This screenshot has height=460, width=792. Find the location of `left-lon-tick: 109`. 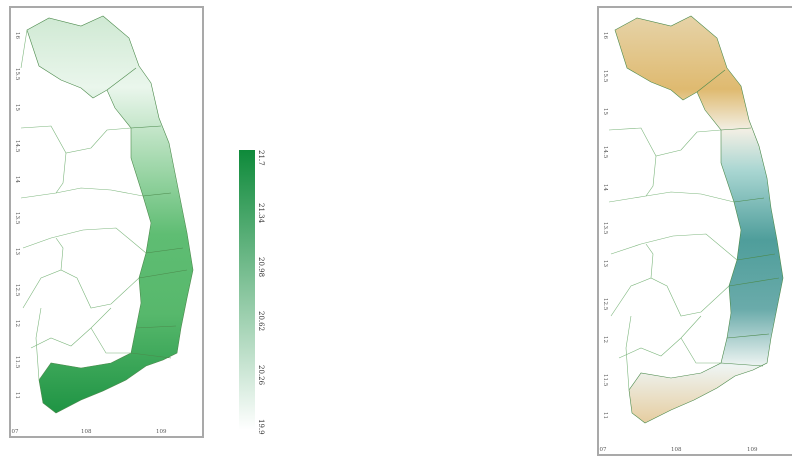

left-lon-tick: 109 is located at coordinates (161, 432).